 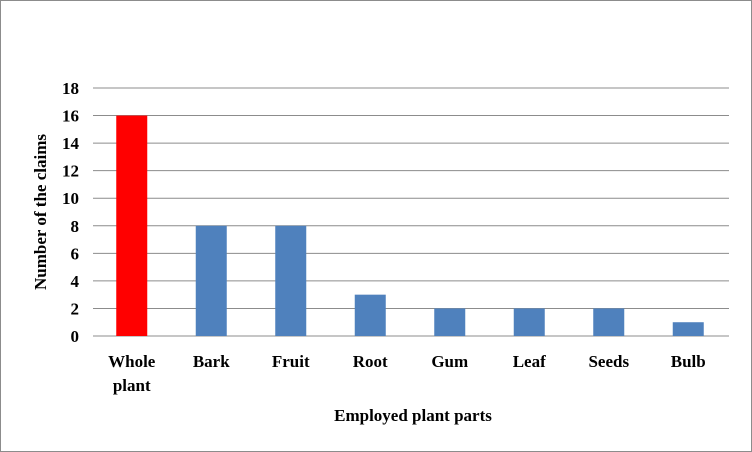 I want to click on x-category-label: Root, so click(x=370, y=361).